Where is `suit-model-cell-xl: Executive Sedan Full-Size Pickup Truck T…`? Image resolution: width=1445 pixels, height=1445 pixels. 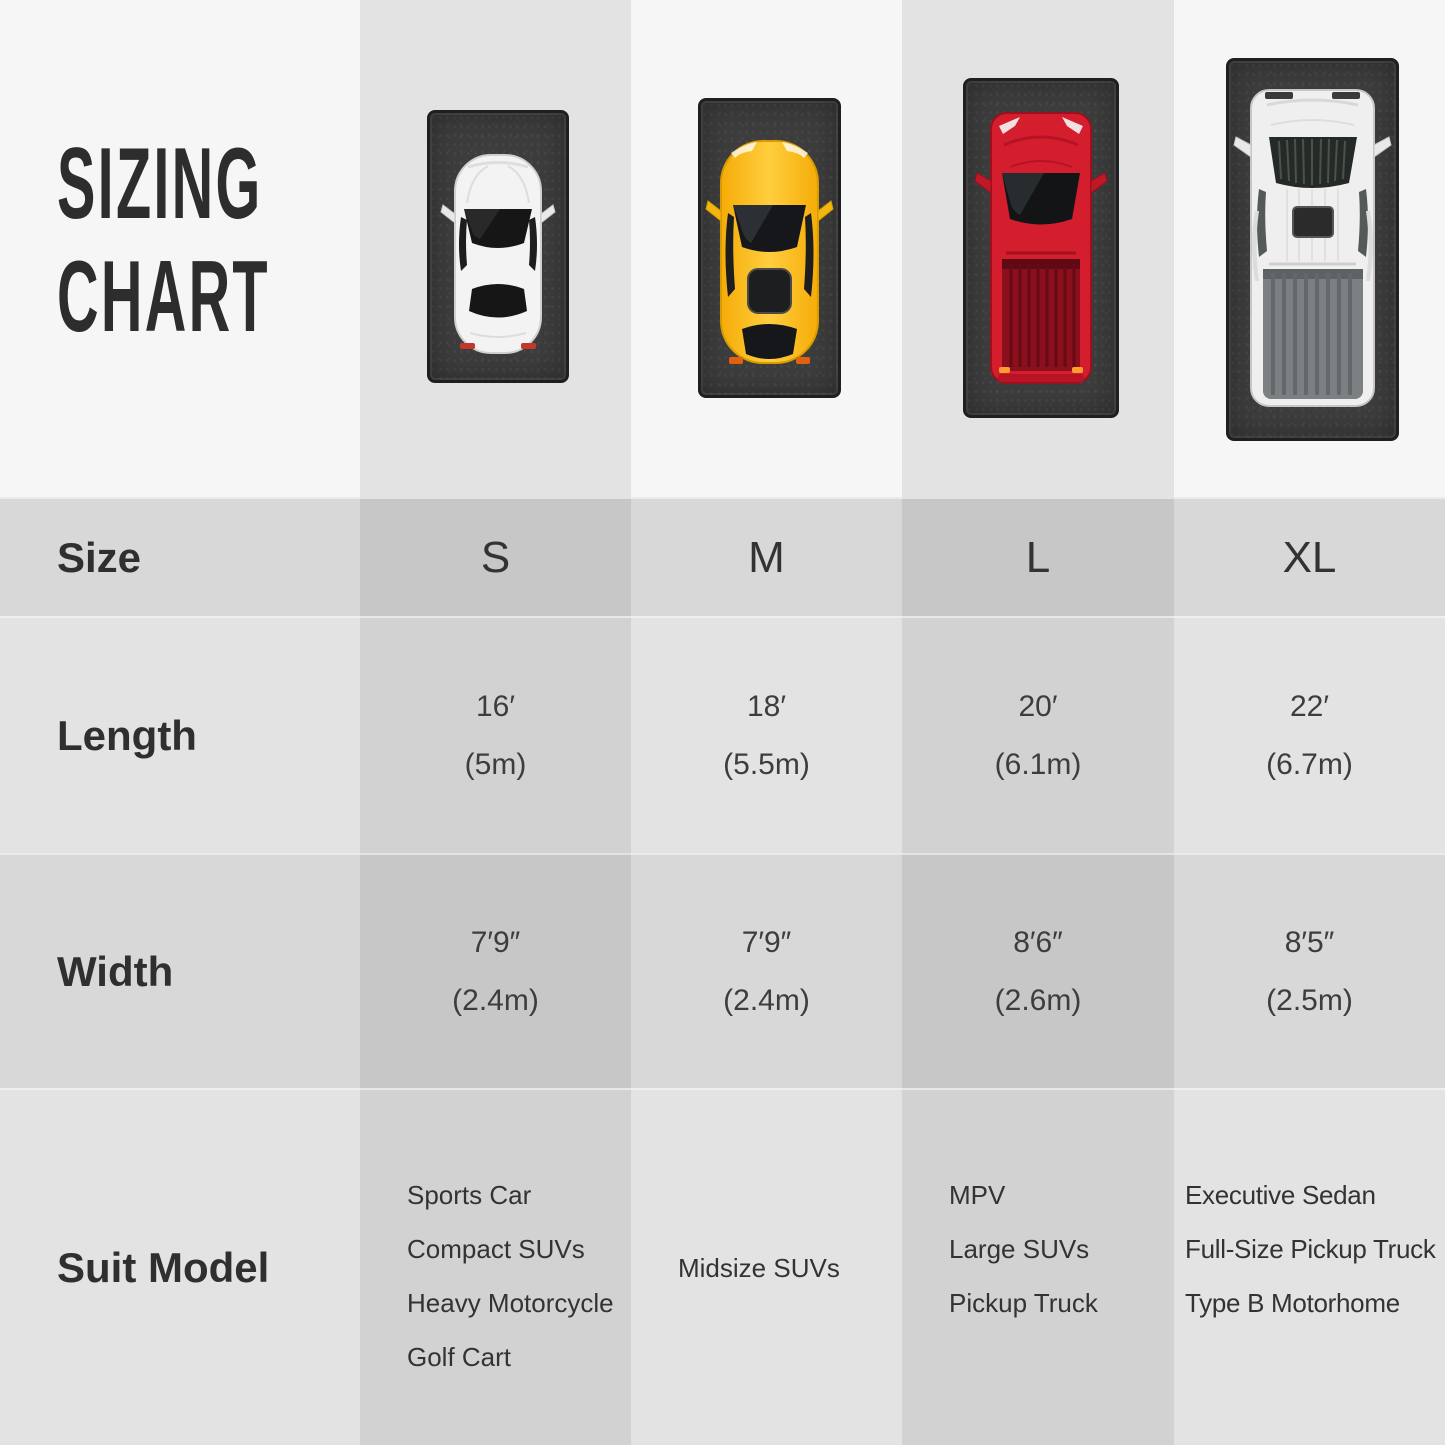 suit-model-cell-xl: Executive Sedan Full-Size Pickup Truck T… is located at coordinates (1309, 1266).